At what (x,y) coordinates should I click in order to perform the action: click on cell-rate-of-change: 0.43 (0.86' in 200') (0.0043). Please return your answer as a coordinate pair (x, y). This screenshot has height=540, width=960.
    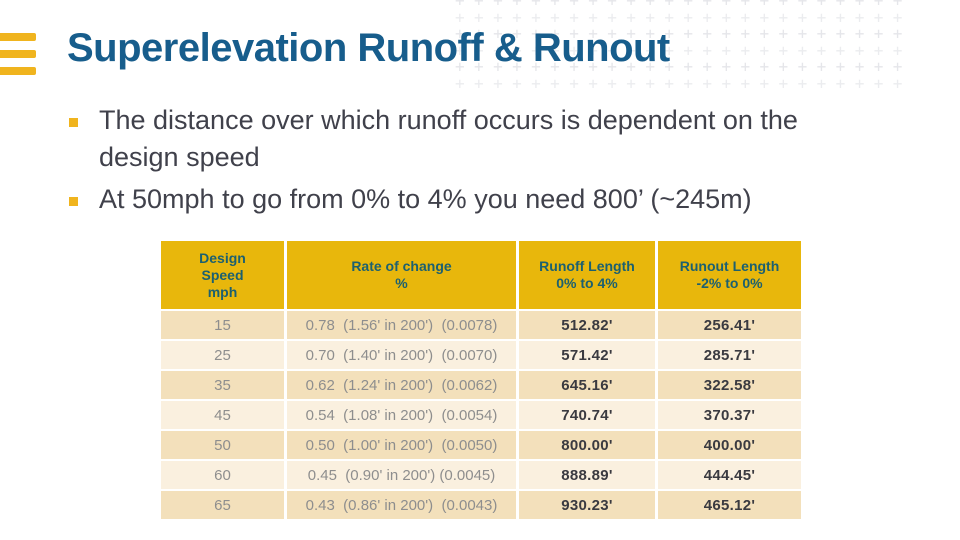
    Looking at the image, I should click on (401, 505).